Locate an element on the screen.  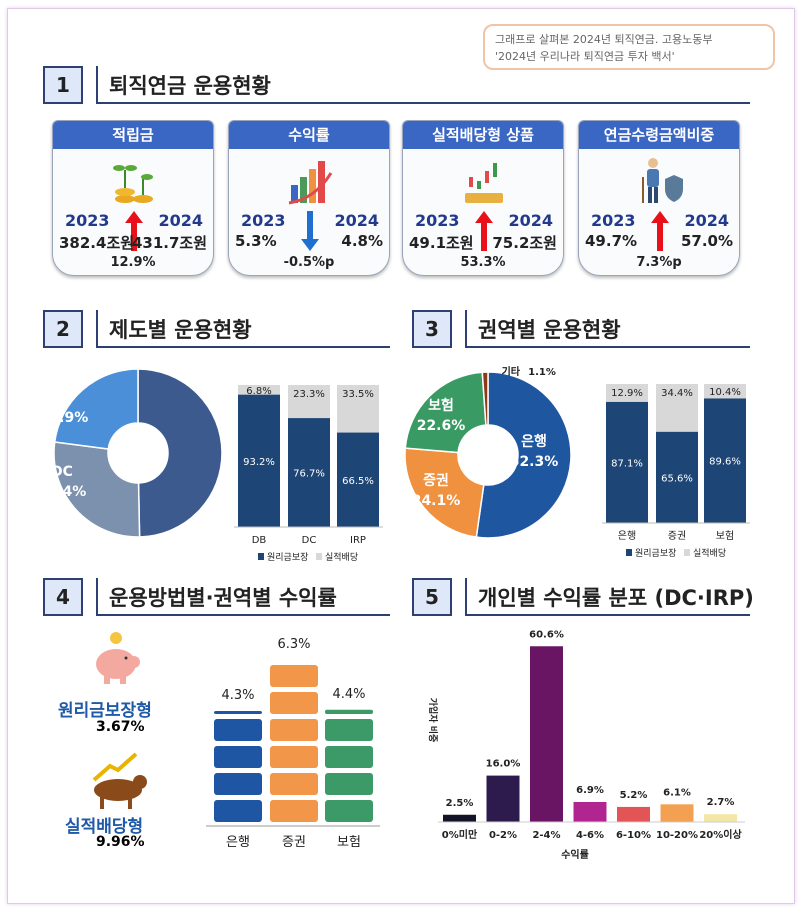
legend-swatch is located at coordinates (629, 552).